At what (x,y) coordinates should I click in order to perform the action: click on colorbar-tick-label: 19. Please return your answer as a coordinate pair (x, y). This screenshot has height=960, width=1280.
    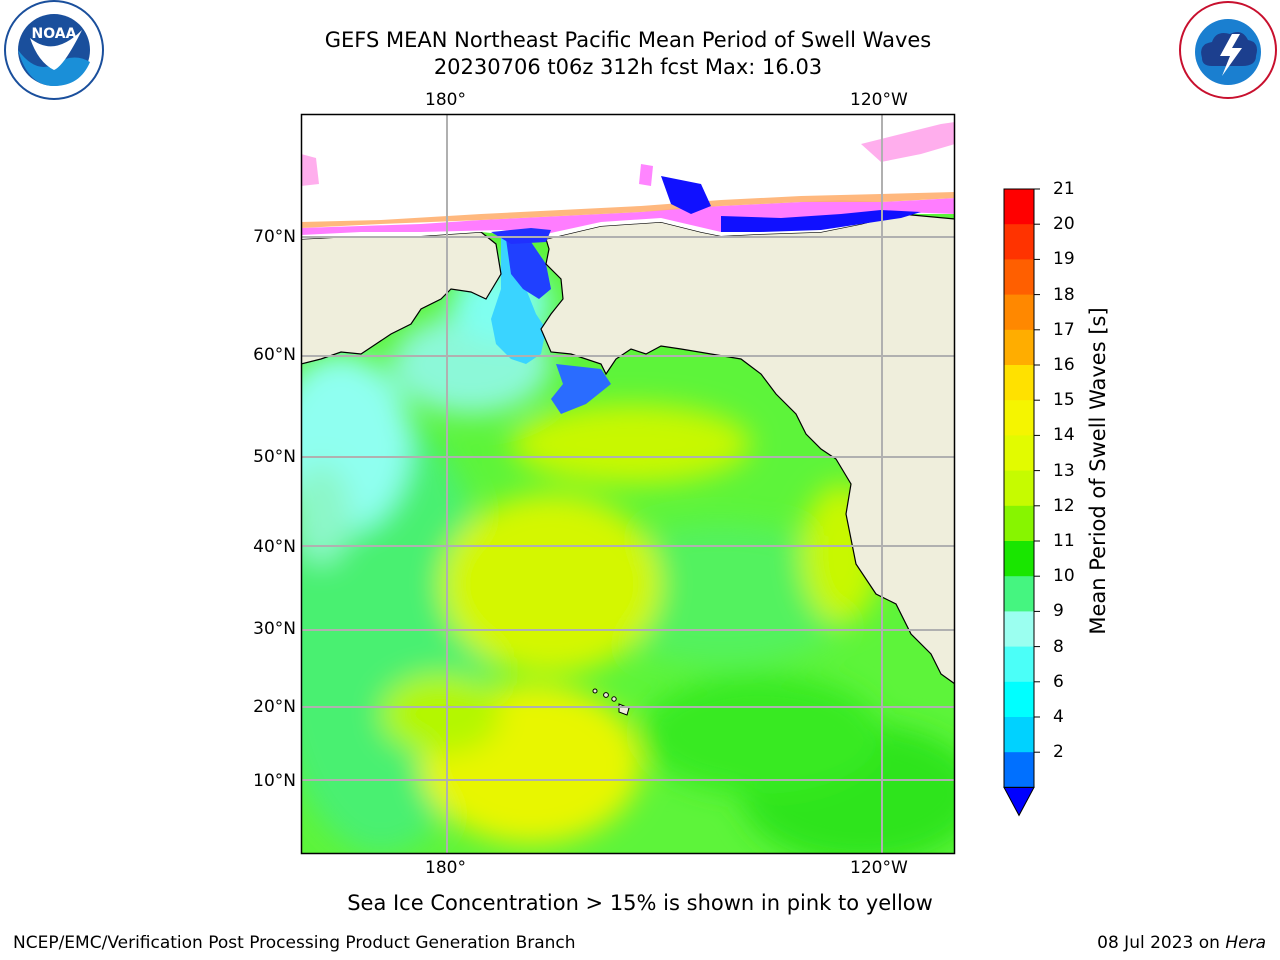
    Looking at the image, I should click on (1064, 259).